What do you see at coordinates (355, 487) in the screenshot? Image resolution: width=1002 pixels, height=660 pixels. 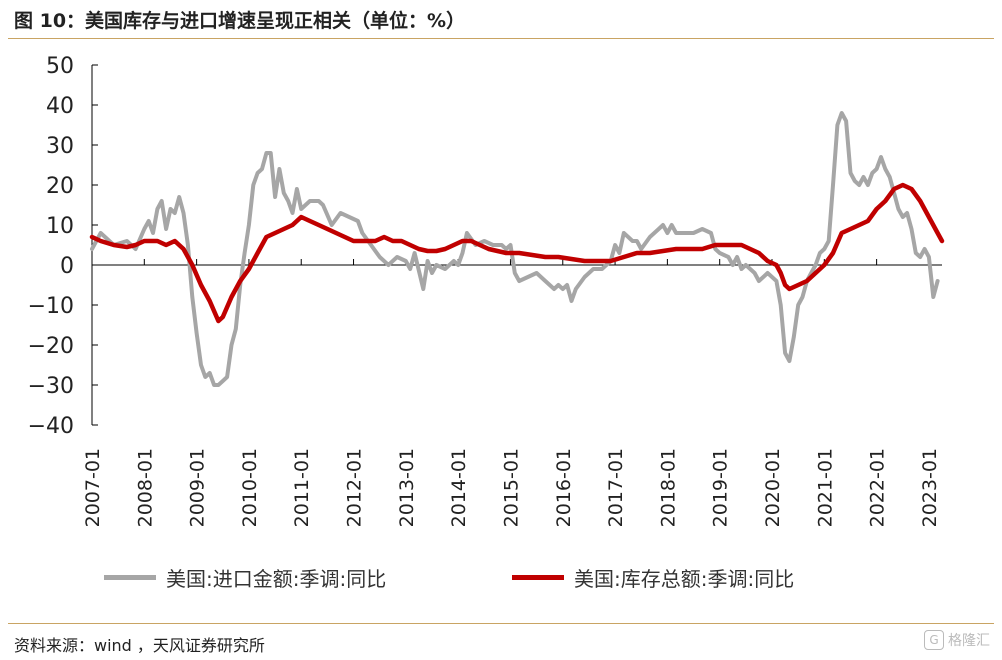 I see `x-tick-label: 2012-01` at bounding box center [355, 487].